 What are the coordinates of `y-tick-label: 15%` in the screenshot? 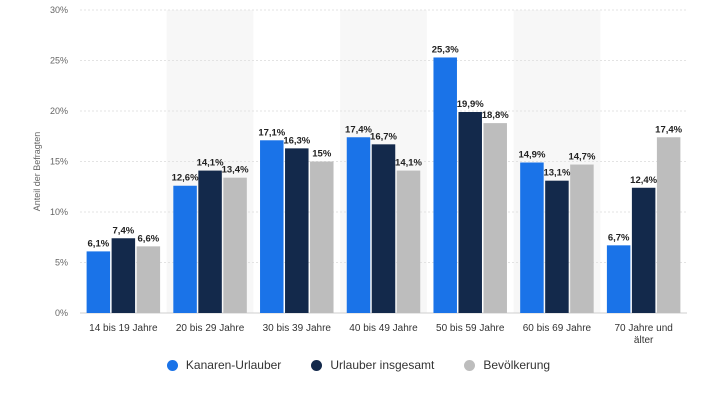 It's located at (59, 162).